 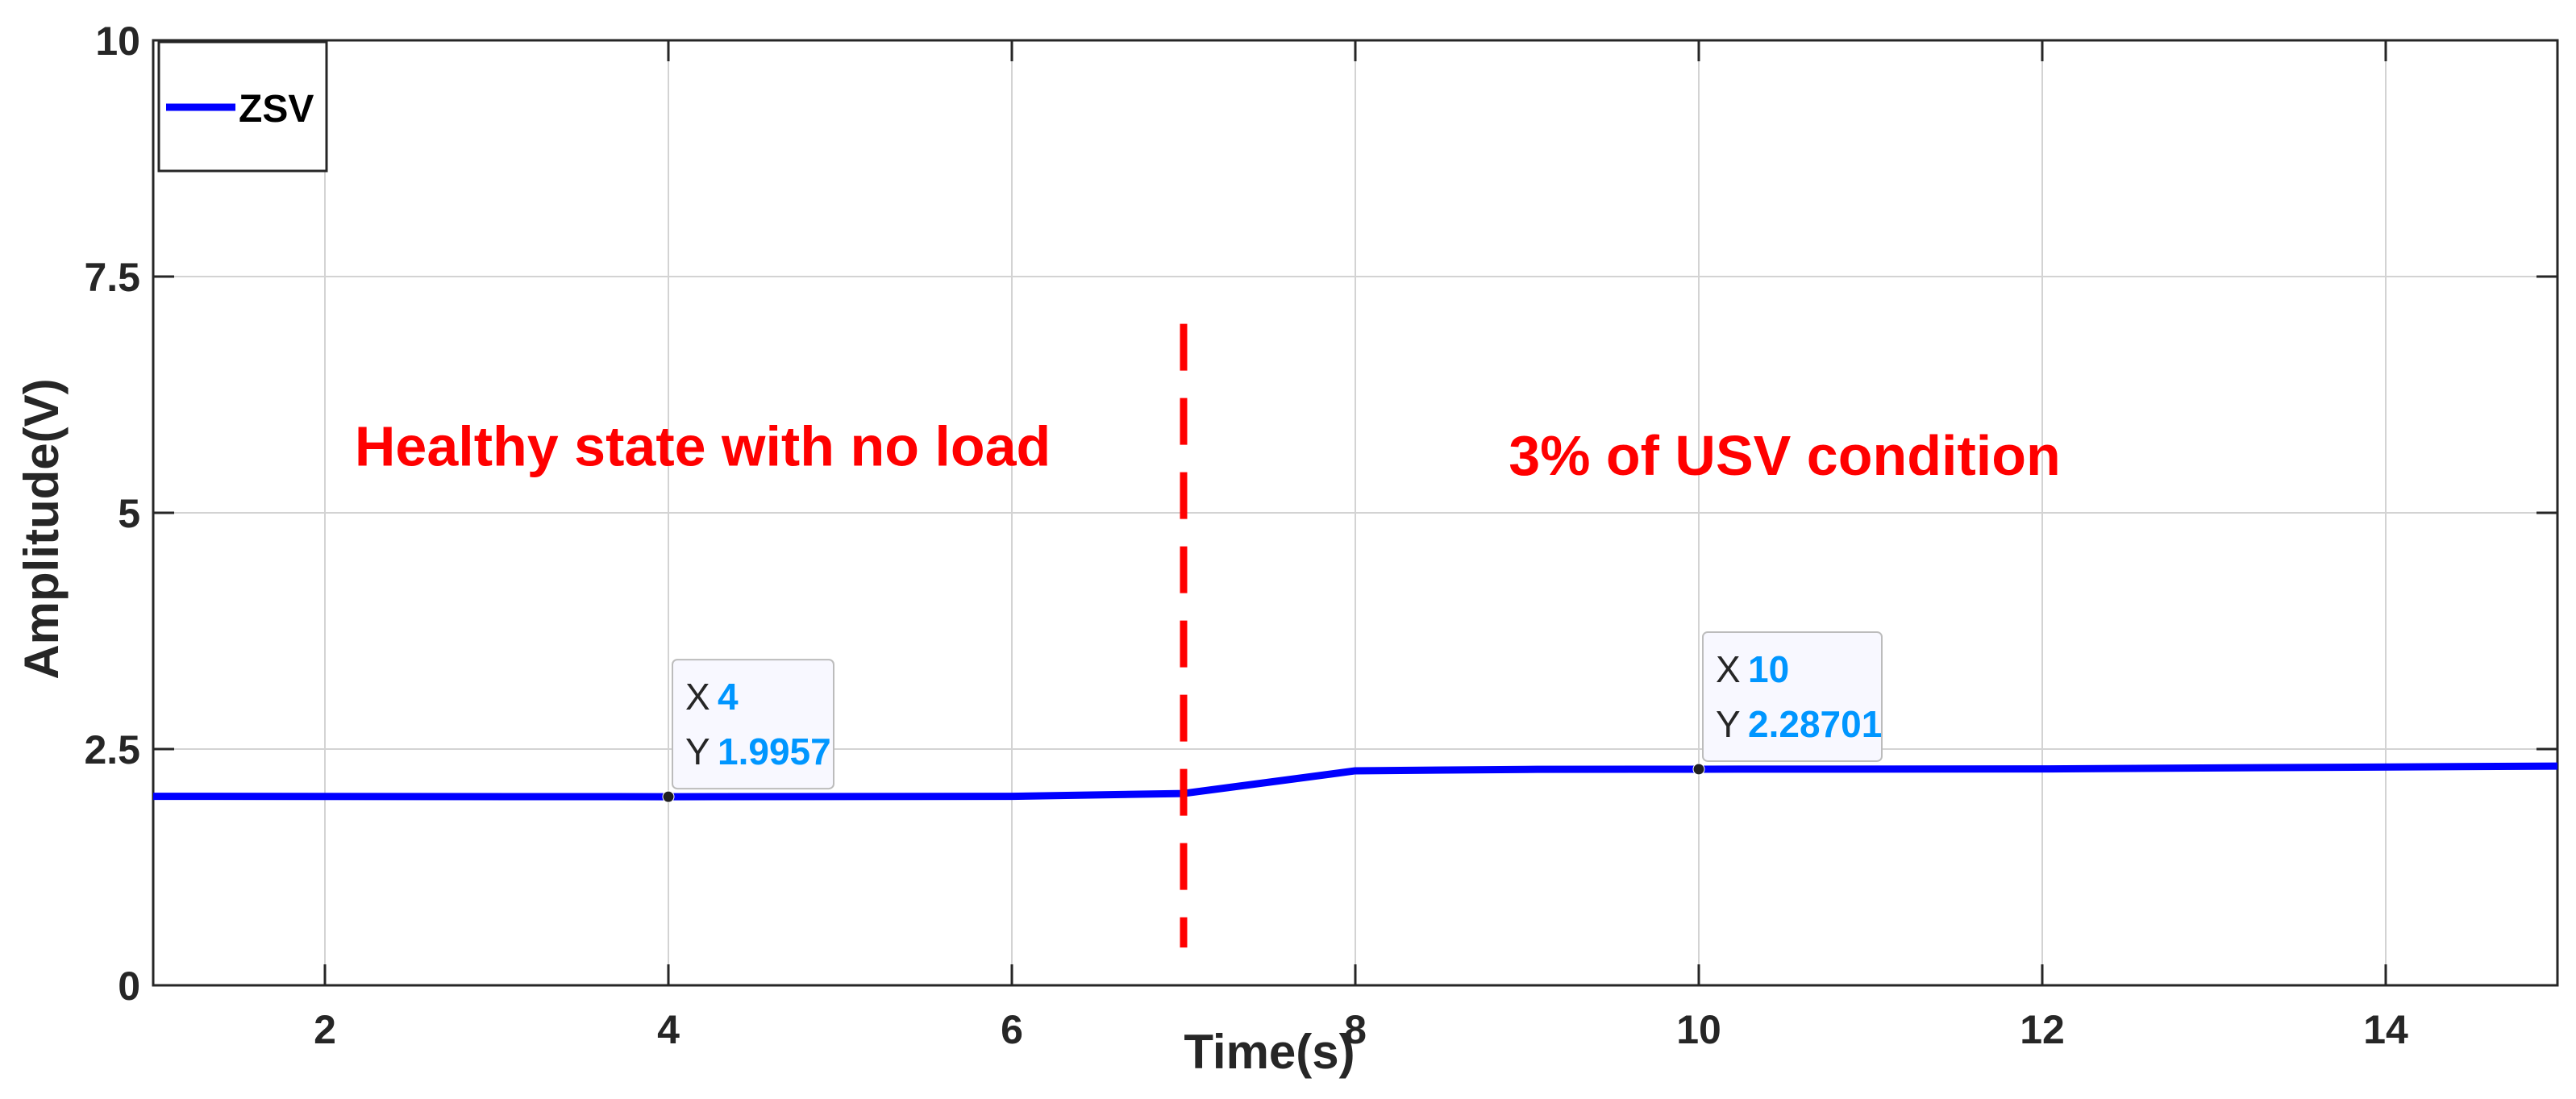 What do you see at coordinates (698, 697) in the screenshot?
I see `datatip-x-key-0: X` at bounding box center [698, 697].